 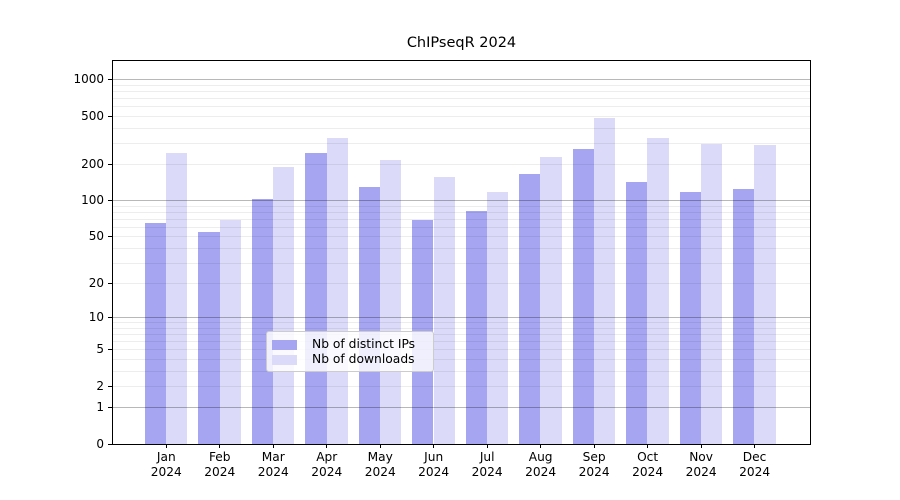 What do you see at coordinates (100, 407) in the screenshot?
I see `y-tick-label: 1` at bounding box center [100, 407].